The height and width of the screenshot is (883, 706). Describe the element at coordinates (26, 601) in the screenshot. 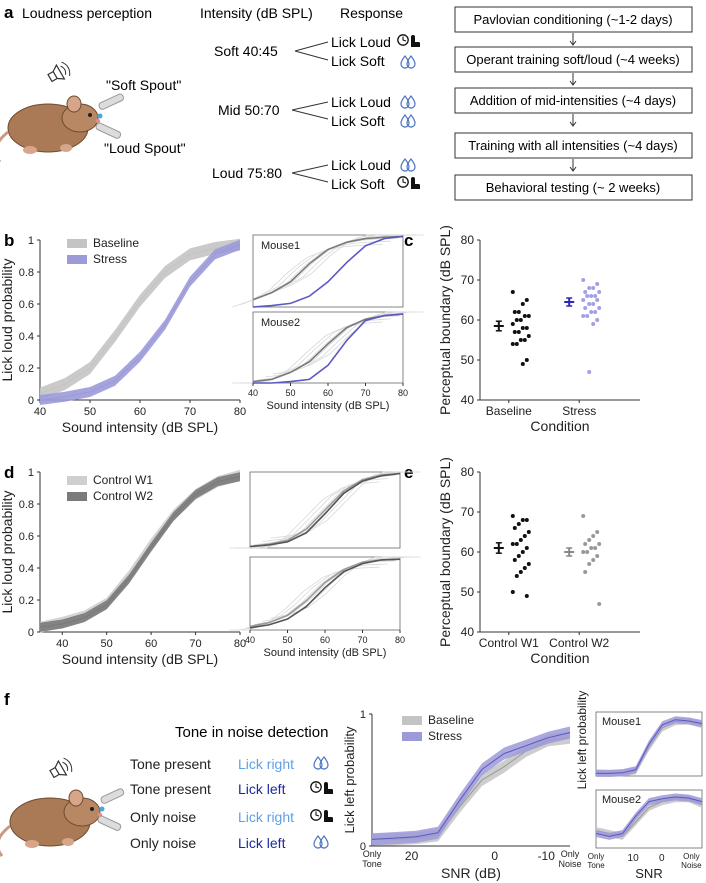

I see `y-tick-label: 0.2` at that location.